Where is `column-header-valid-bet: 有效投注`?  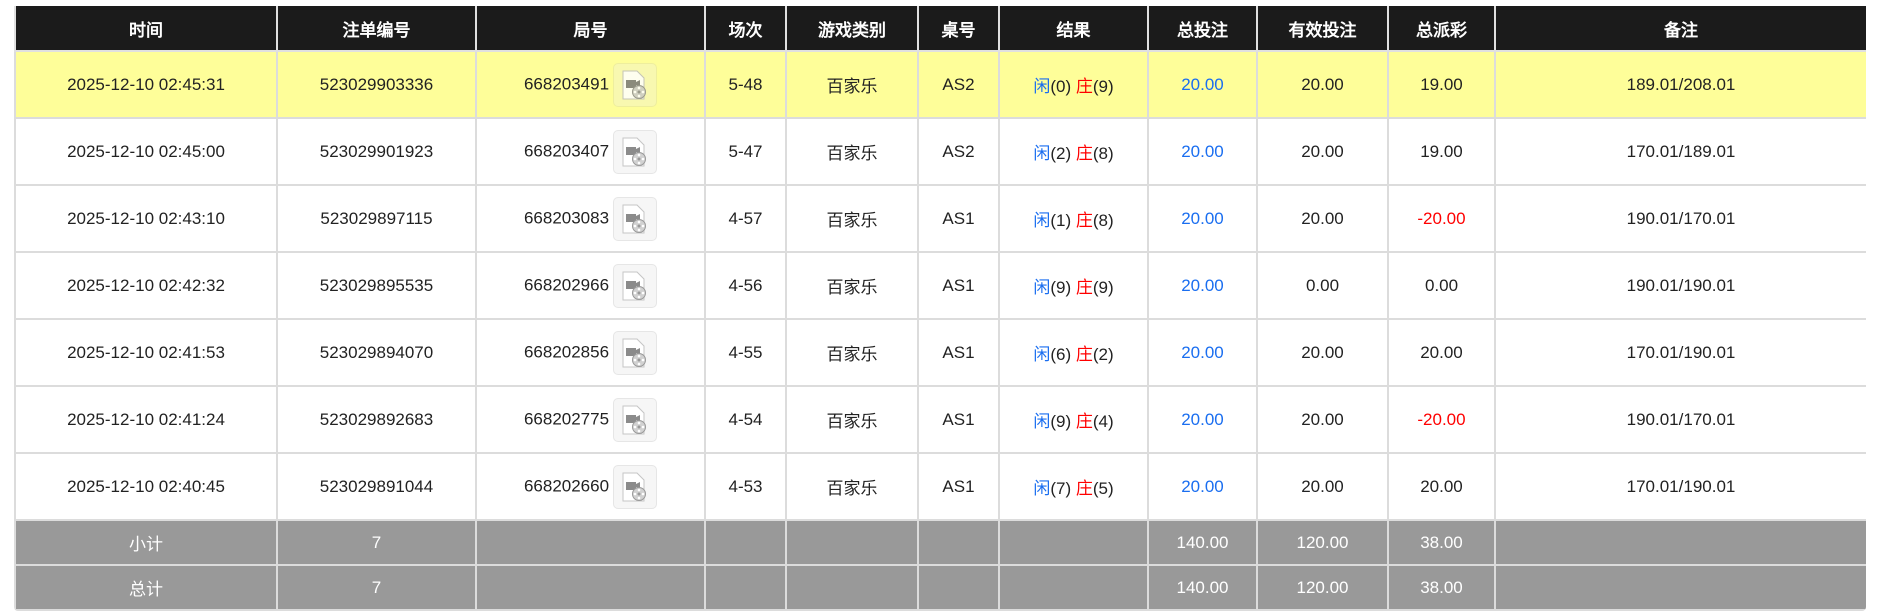 column-header-valid-bet: 有效投注 is located at coordinates (1322, 29).